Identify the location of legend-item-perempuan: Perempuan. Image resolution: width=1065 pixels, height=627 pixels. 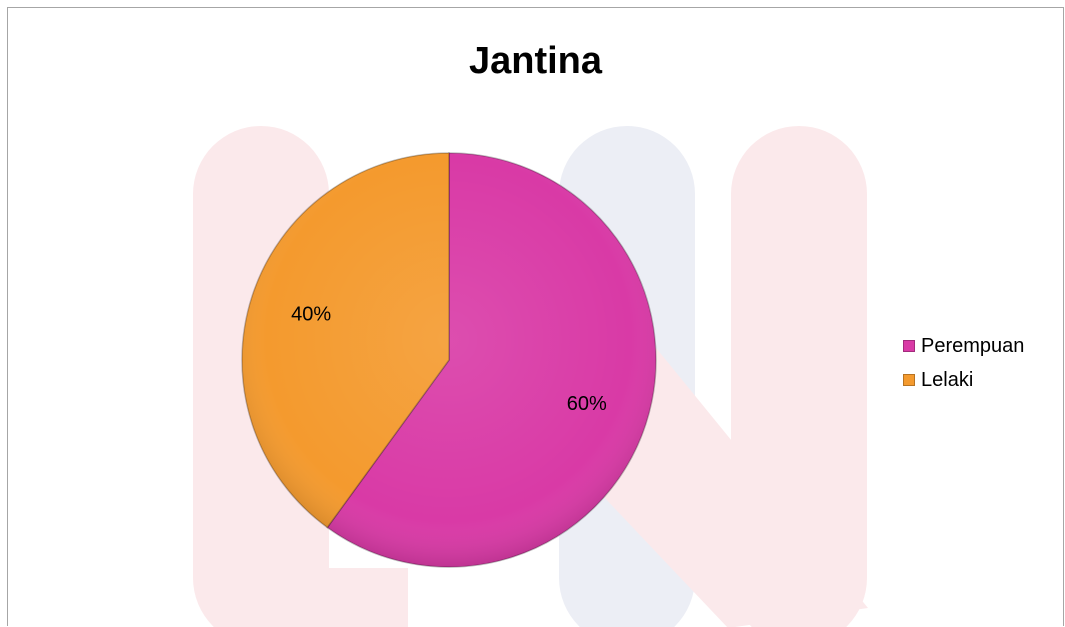
(963, 346).